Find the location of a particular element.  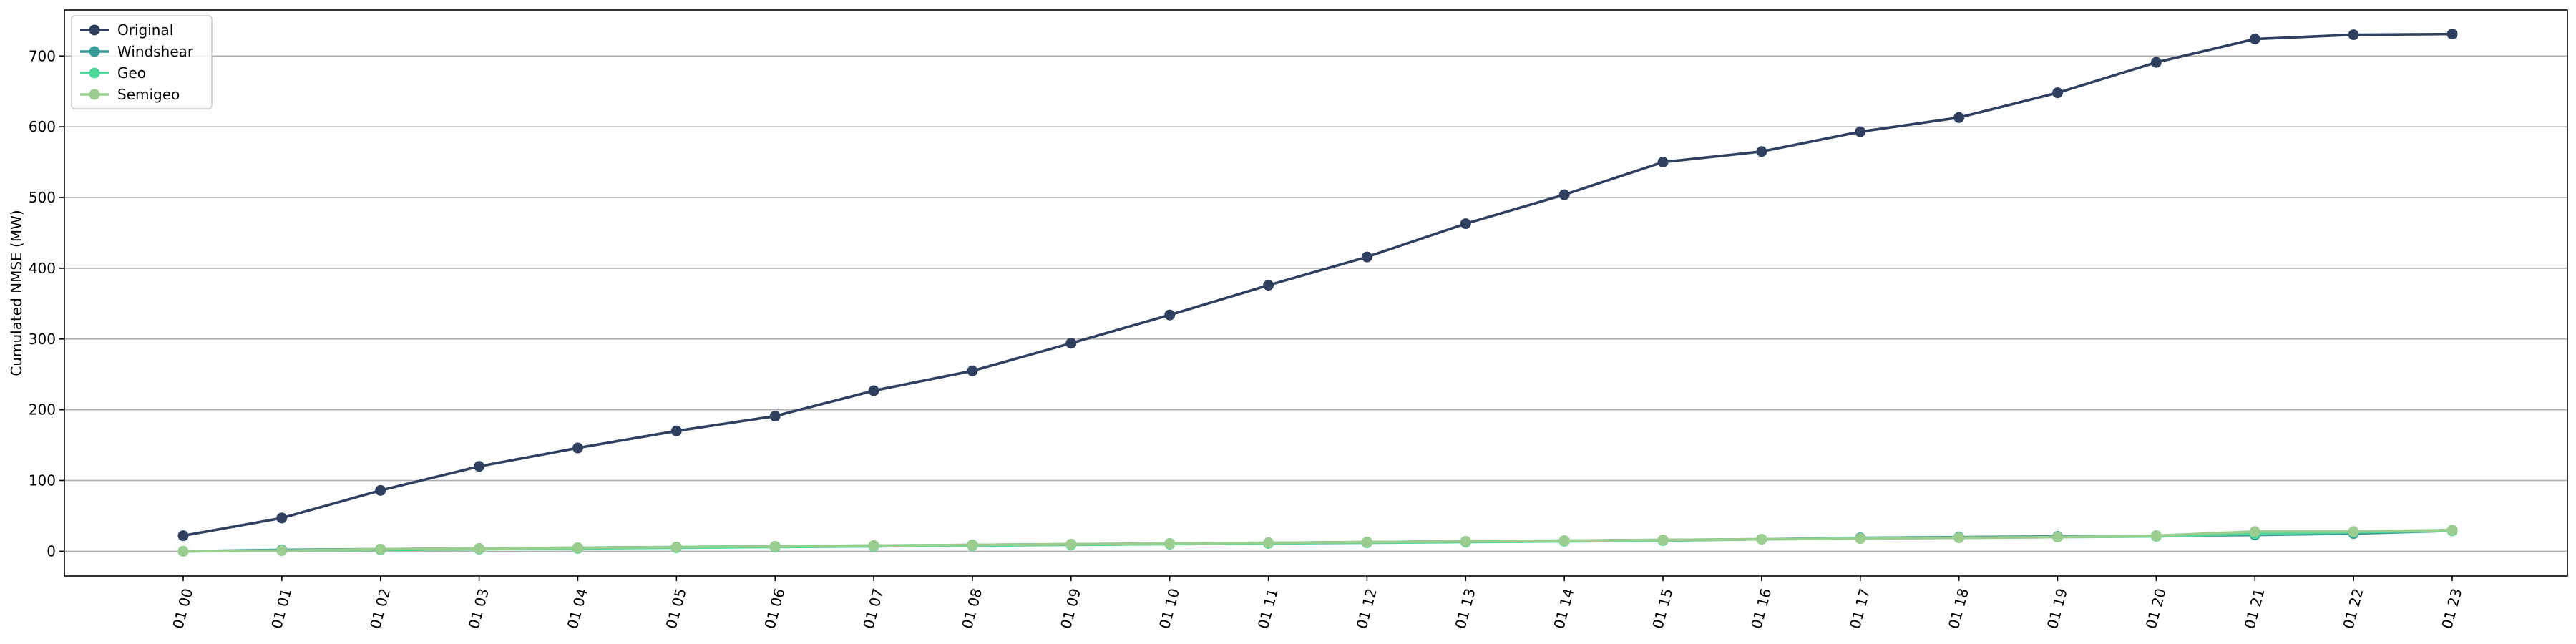

legend-entry: Semigeo is located at coordinates (130, 94).